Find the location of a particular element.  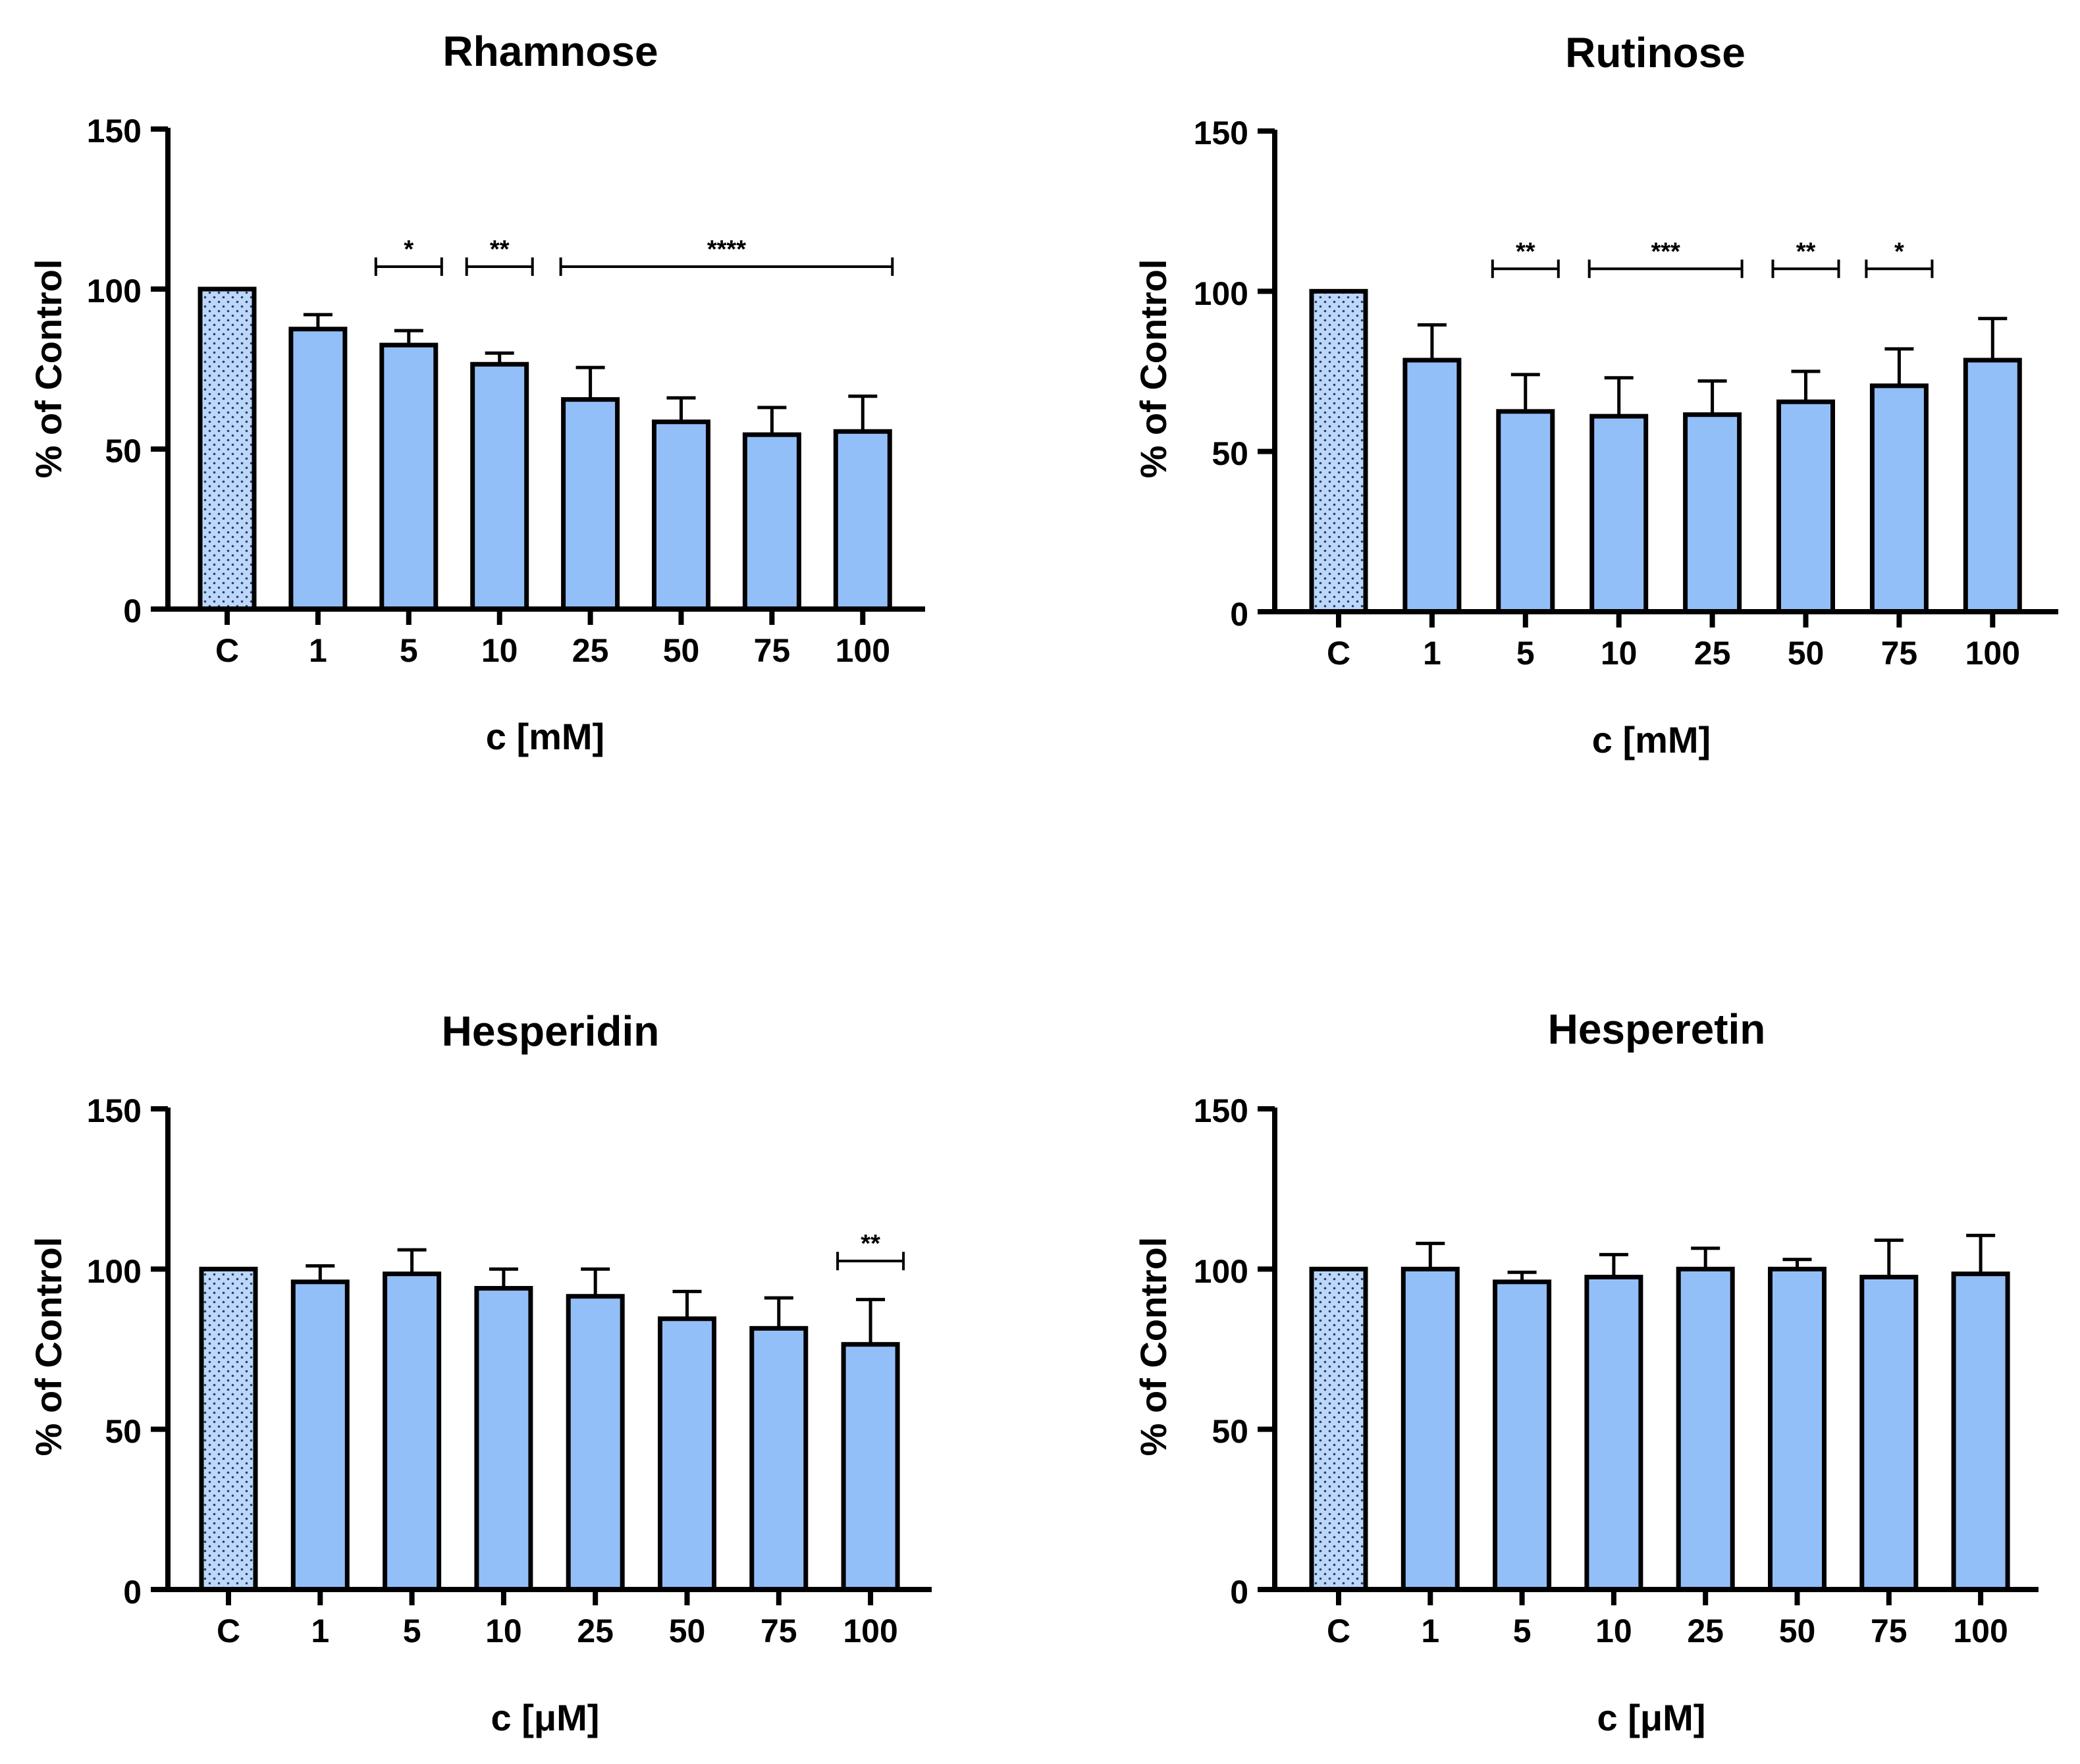

chart-title: Hesperetin is located at coordinates (1657, 1029).